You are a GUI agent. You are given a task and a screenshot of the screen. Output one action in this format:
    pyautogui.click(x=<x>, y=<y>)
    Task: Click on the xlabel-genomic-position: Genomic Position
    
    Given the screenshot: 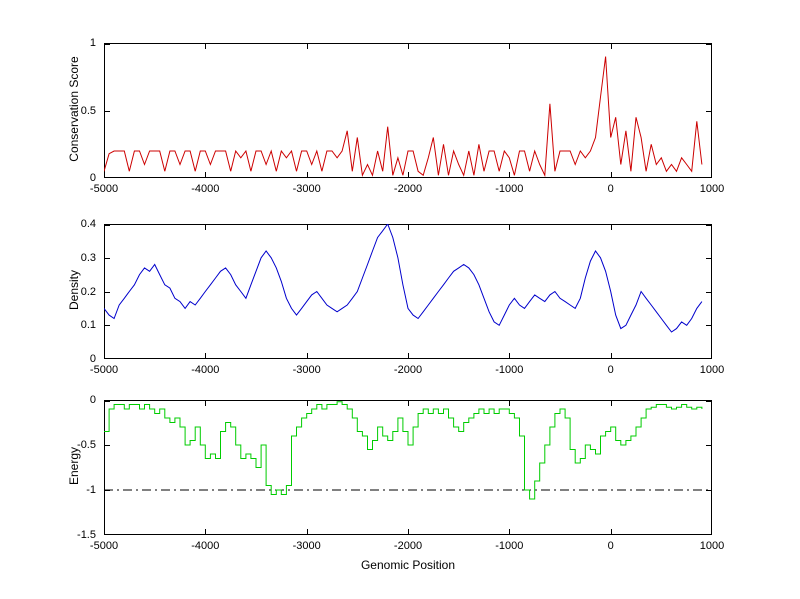 What is the action you would take?
    pyautogui.click(x=408, y=565)
    